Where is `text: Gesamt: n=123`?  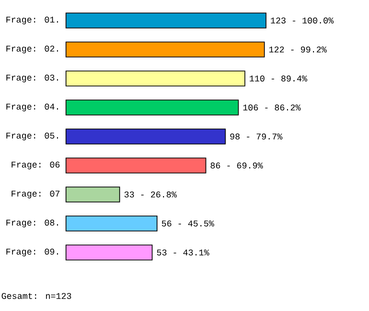 text: Gesamt: n=123 is located at coordinates (37, 295).